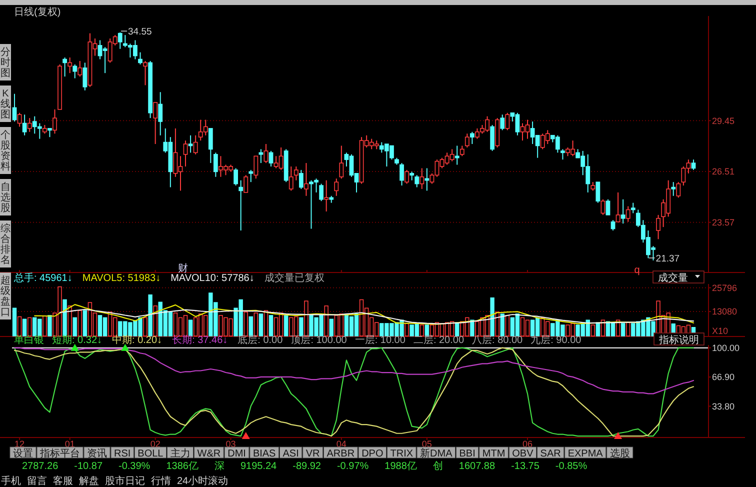 This screenshot has width=756, height=487. Describe the element at coordinates (88, 466) in the screenshot. I see `text: -10.87` at that location.